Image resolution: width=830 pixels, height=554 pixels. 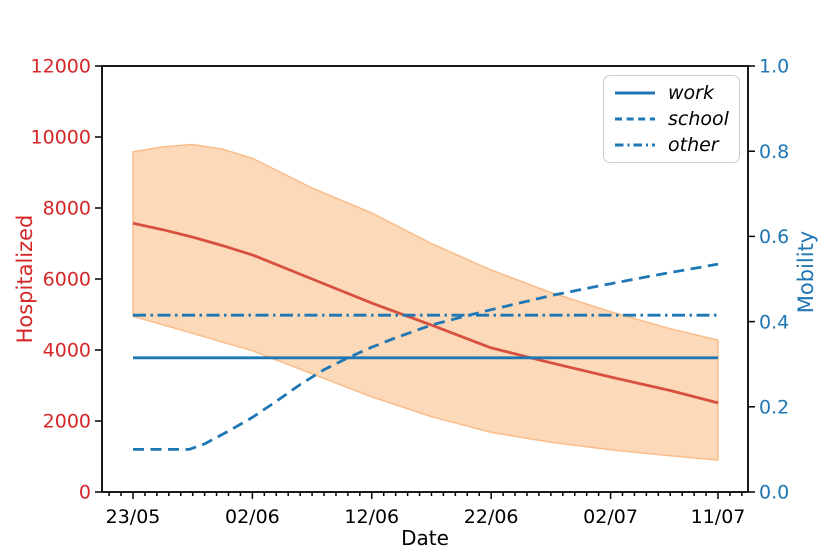 I want to click on legend-item-school: school, so click(x=676, y=119).